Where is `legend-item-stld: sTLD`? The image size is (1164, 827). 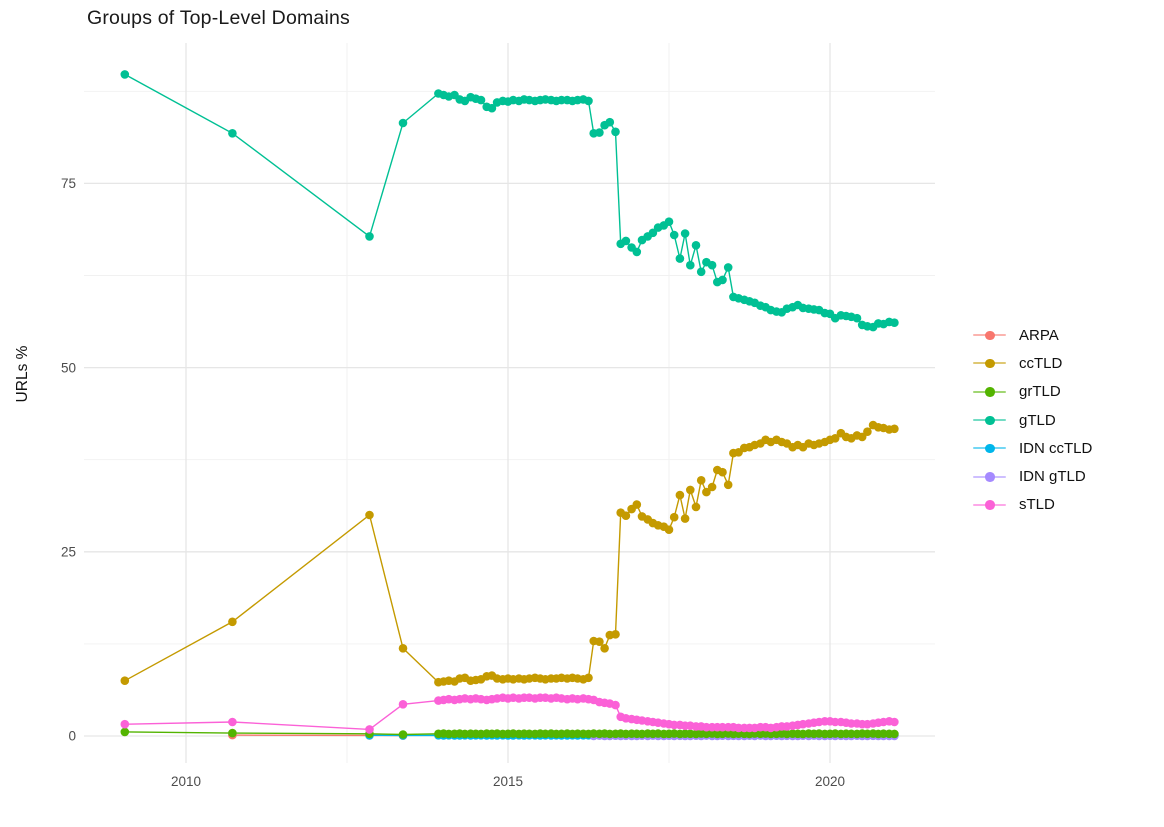
legend-item-stld: sTLD is located at coordinates (1032, 505).